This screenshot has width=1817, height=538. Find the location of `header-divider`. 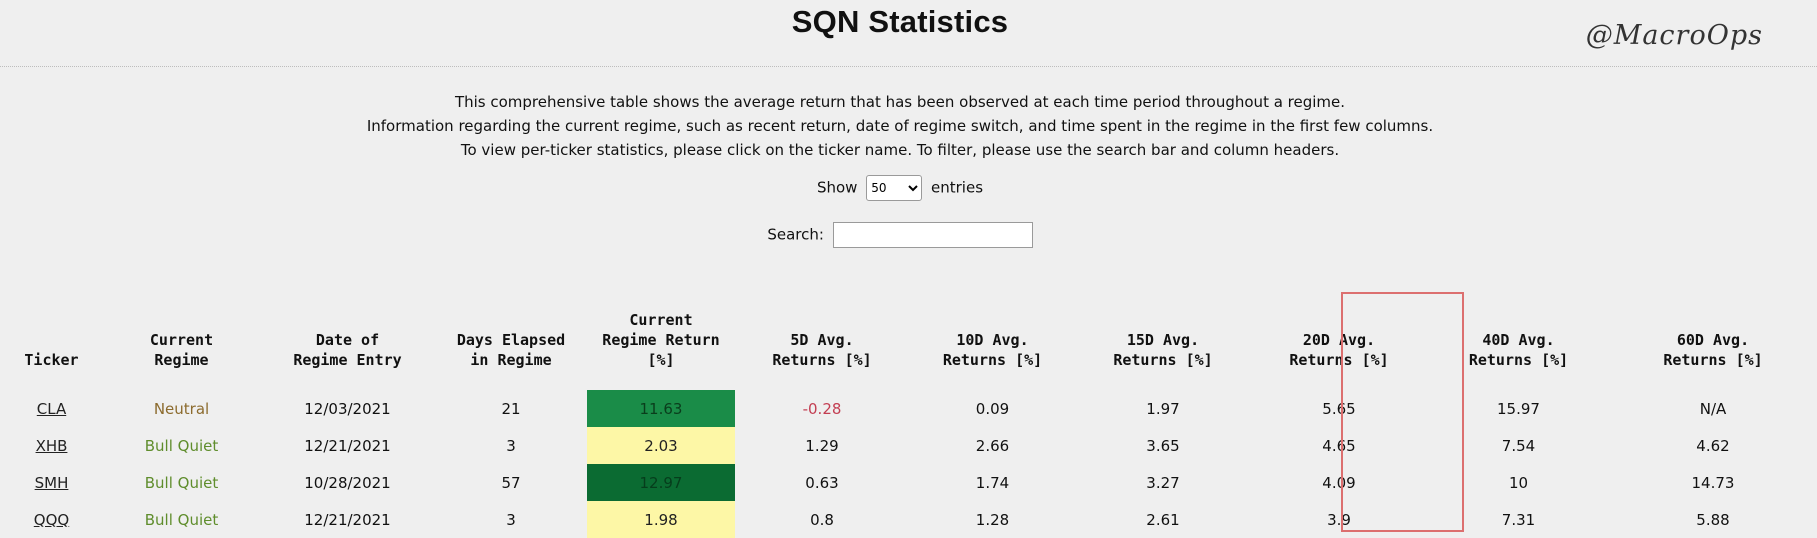

header-divider is located at coordinates (908, 66).